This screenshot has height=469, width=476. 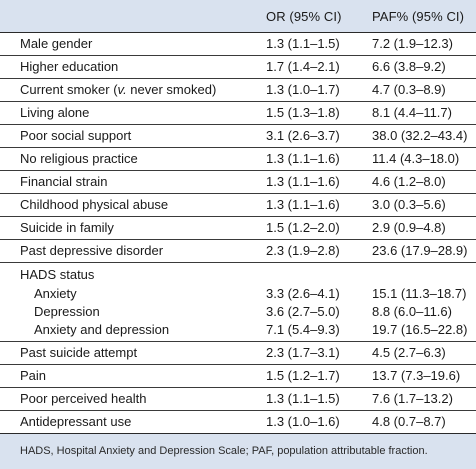 I want to click on or-value: 1.3 (1.0–1.7), so click(x=303, y=89).